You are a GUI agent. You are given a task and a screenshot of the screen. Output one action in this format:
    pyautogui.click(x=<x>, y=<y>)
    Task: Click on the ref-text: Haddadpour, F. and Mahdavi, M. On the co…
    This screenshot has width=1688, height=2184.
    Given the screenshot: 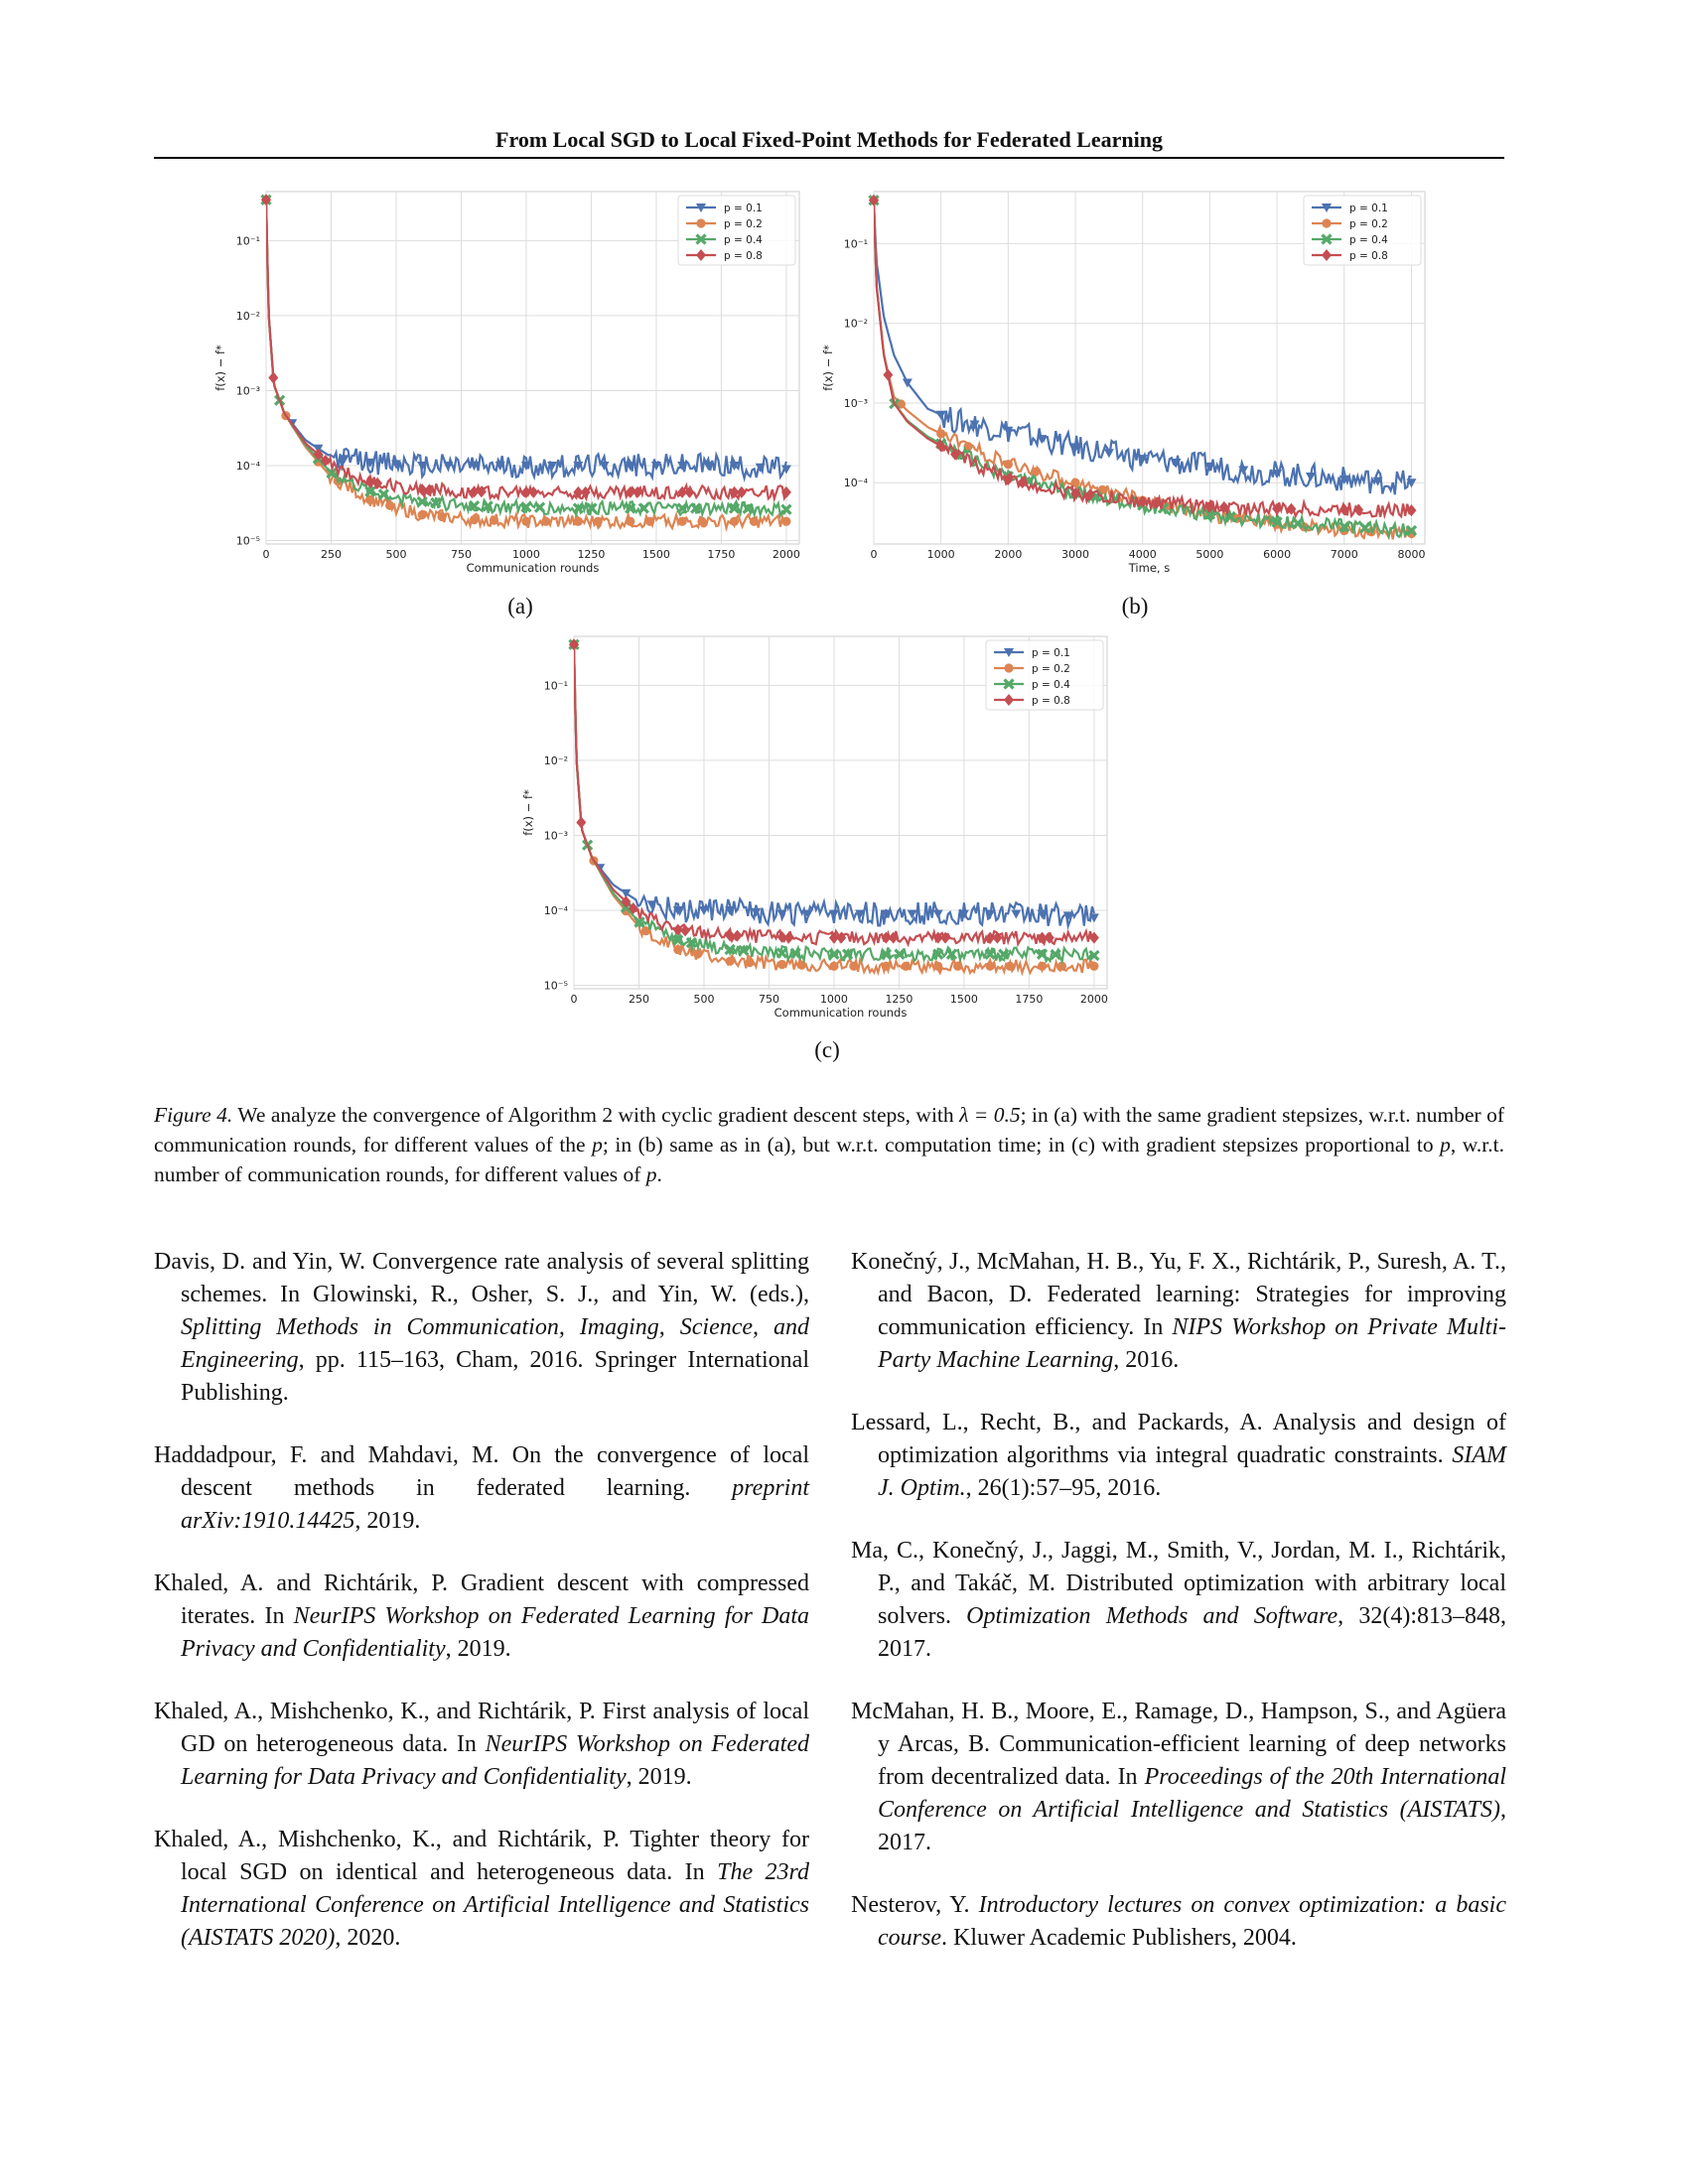 What is the action you would take?
    pyautogui.click(x=481, y=1471)
    